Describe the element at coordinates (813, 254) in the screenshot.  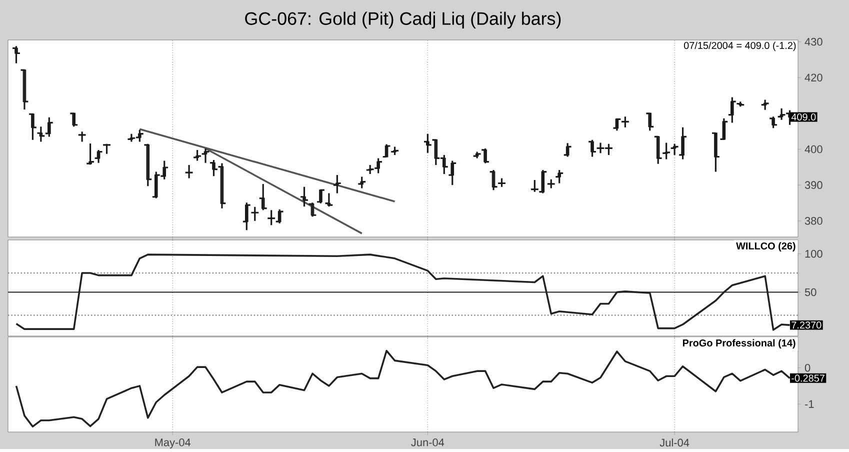
I see `y-tick-label: 100` at that location.